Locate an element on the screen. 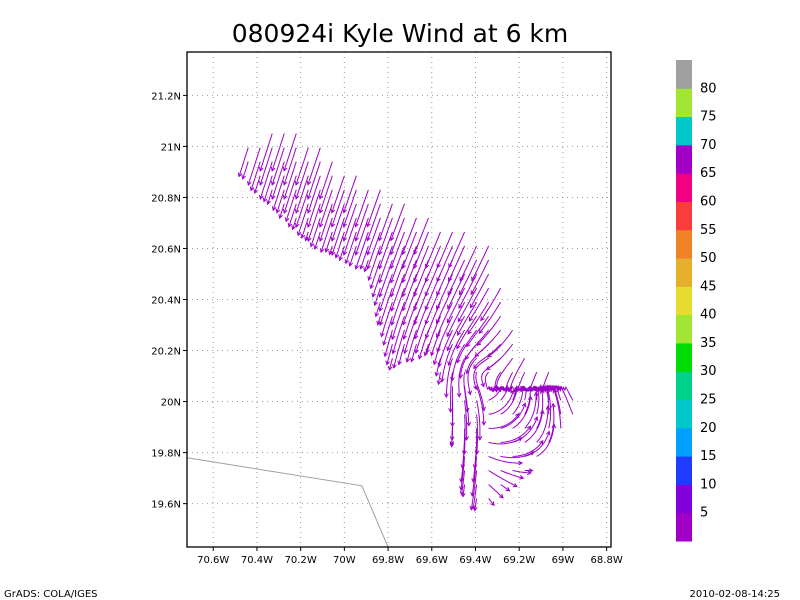 This screenshot has width=800, height=600. colorbar-label: 60 is located at coordinates (708, 201).